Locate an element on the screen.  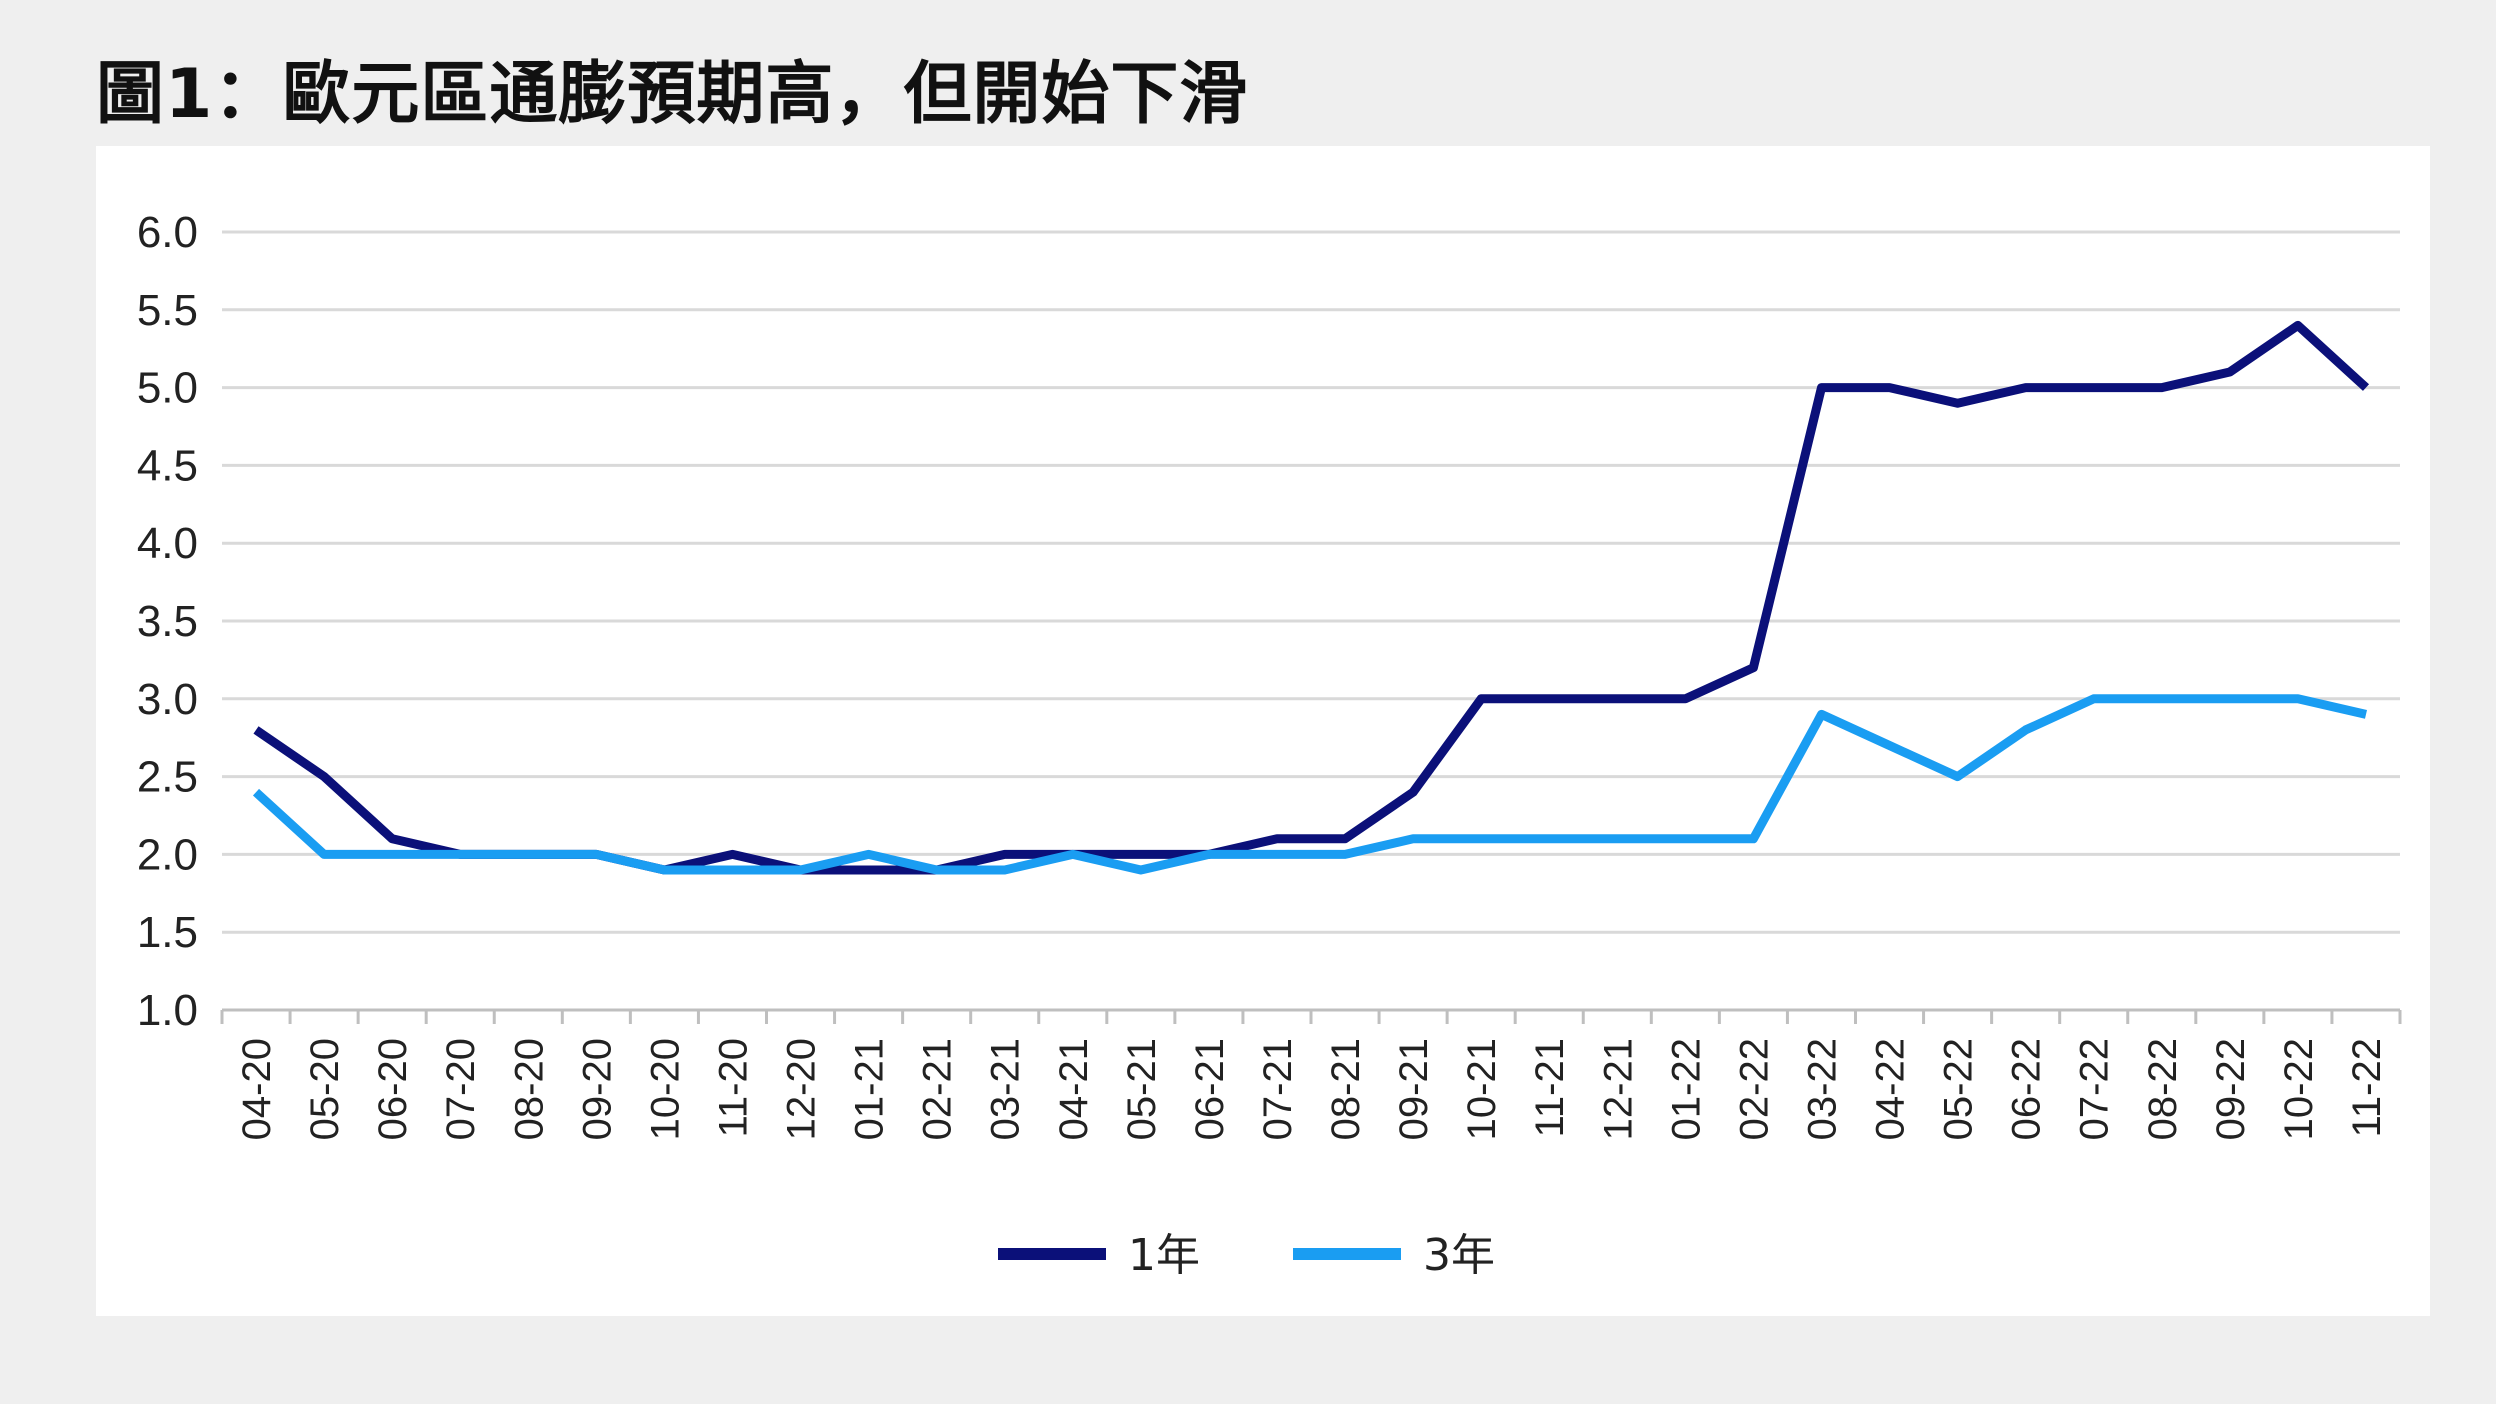
x-tick-label: 04-20 is located at coordinates (257, 1089).